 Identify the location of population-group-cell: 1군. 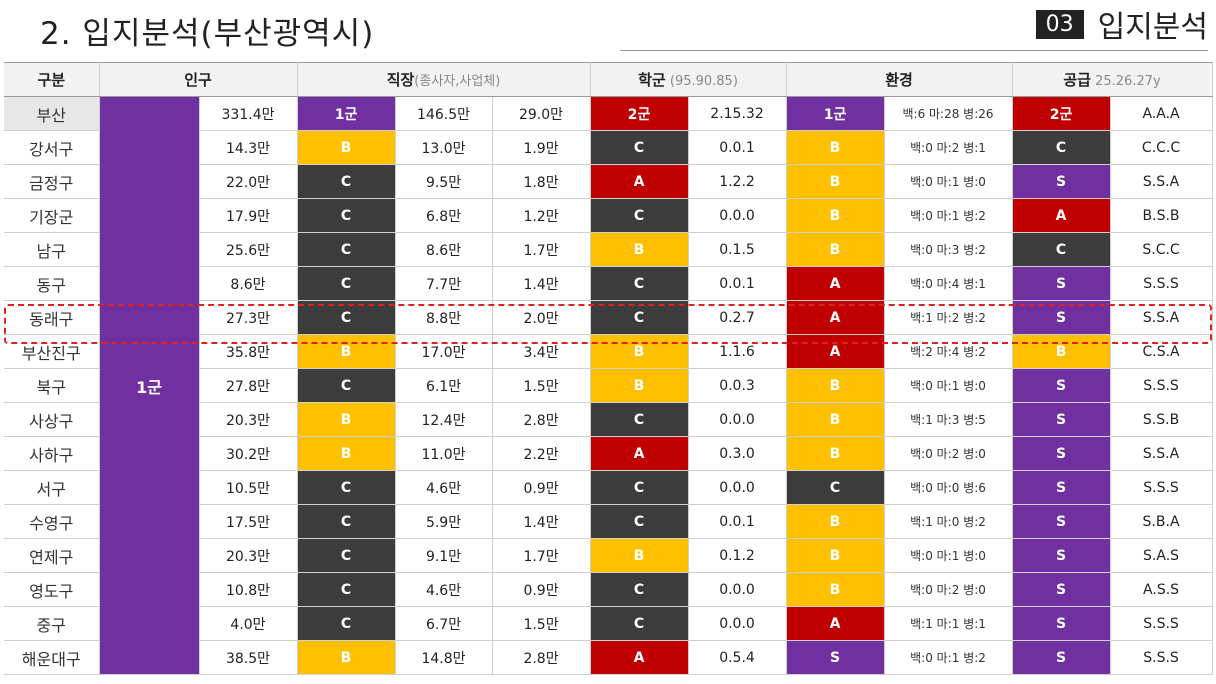
(149, 385).